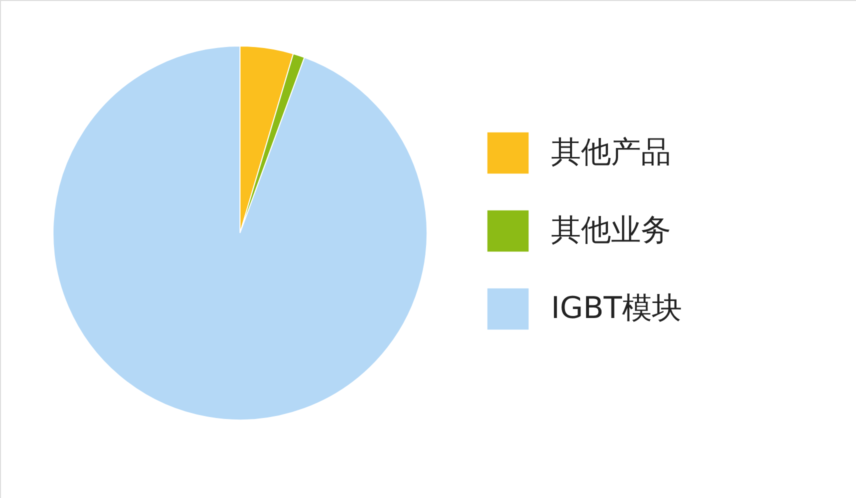 This screenshot has height=498, width=856. Describe the element at coordinates (611, 230) in the screenshot. I see `legend-label: 其他业务` at that location.